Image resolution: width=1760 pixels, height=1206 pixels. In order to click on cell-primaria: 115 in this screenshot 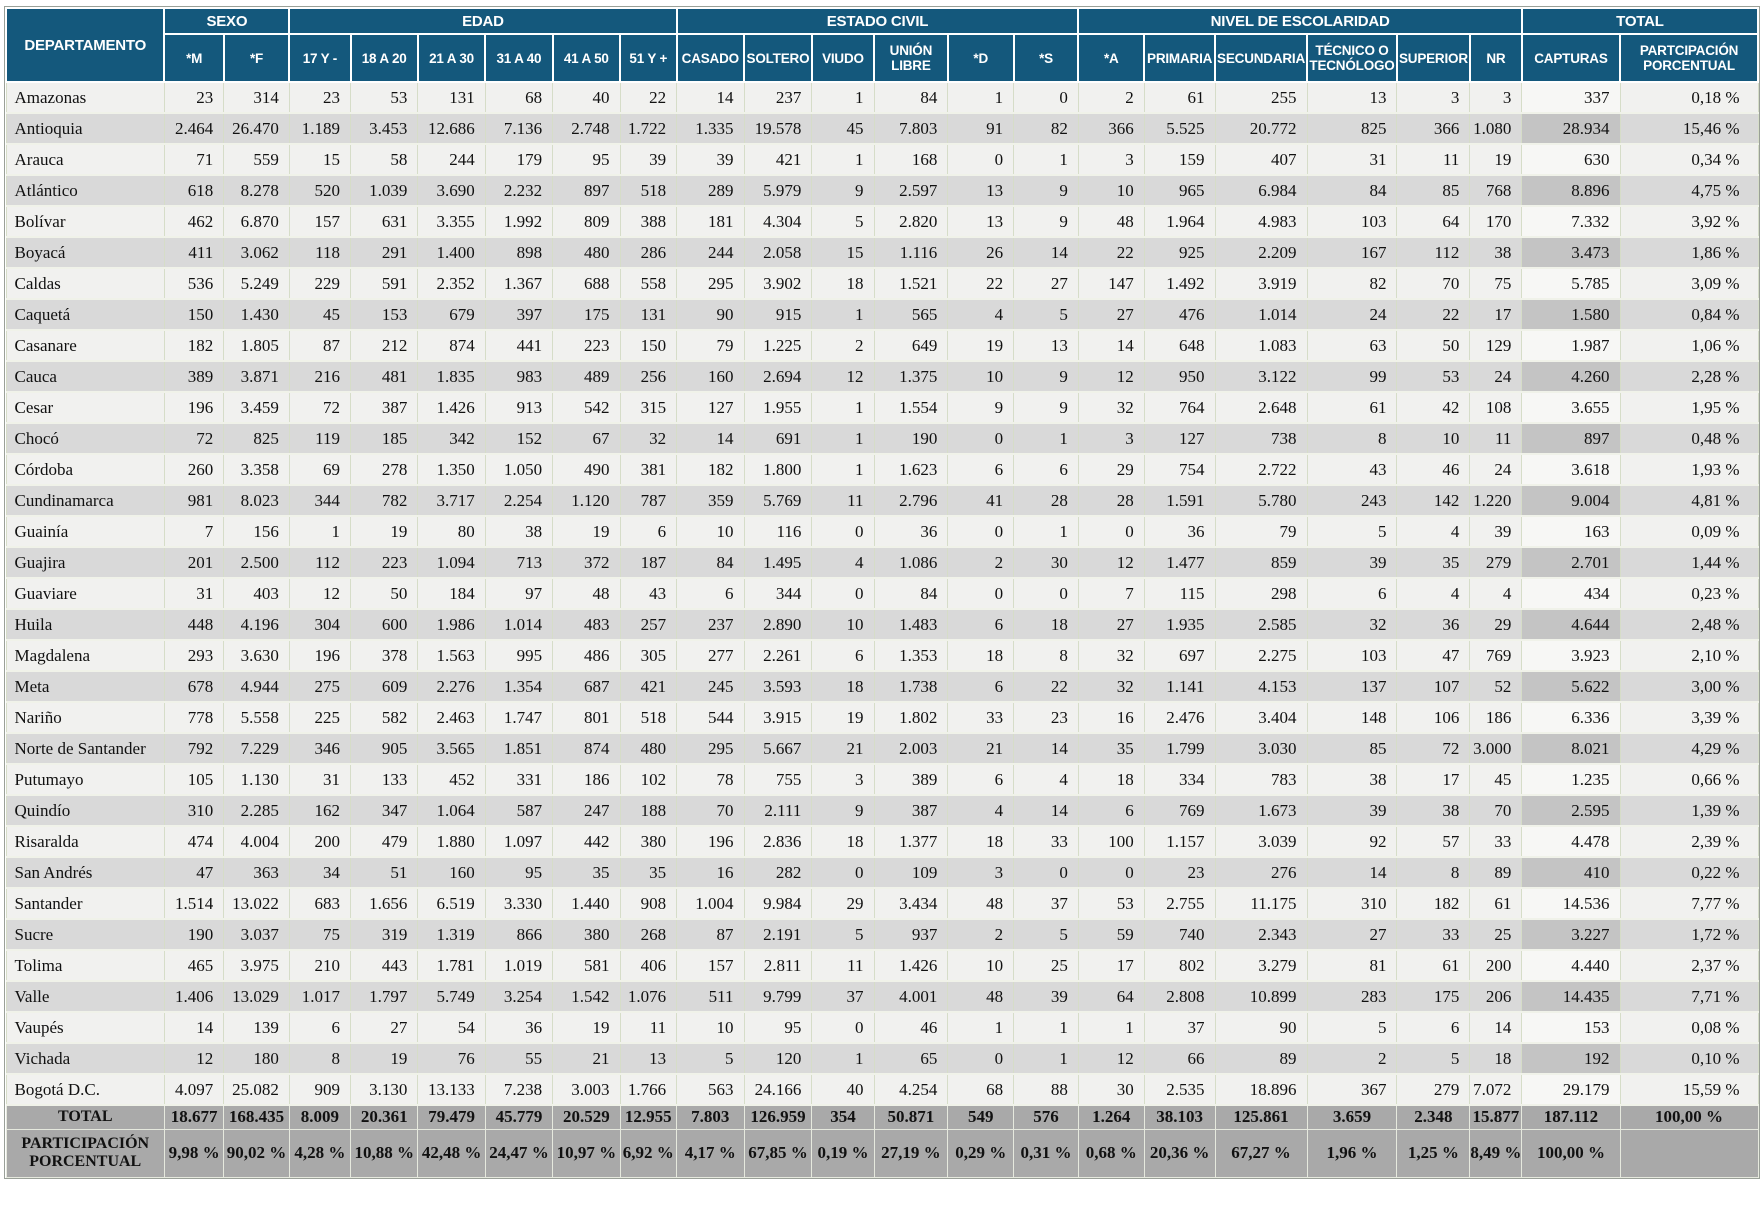, I will do `click(1179, 594)`.